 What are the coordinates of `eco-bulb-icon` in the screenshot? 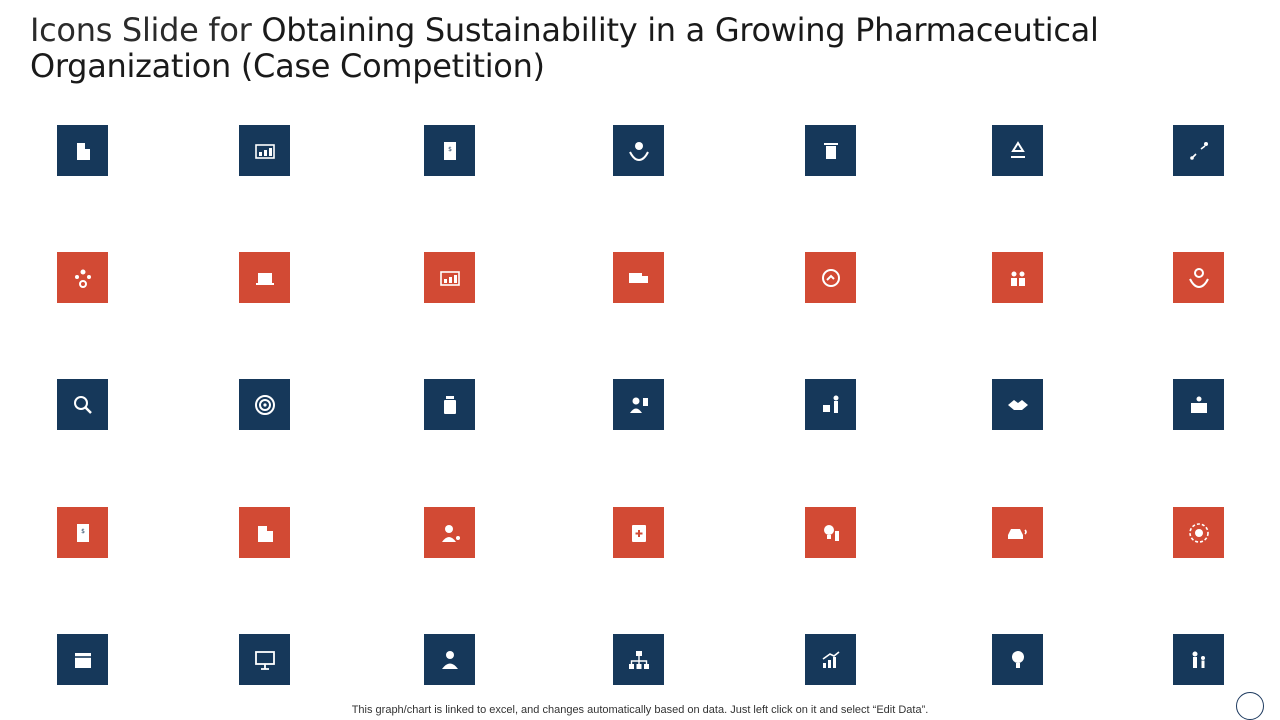 It's located at (1017, 659).